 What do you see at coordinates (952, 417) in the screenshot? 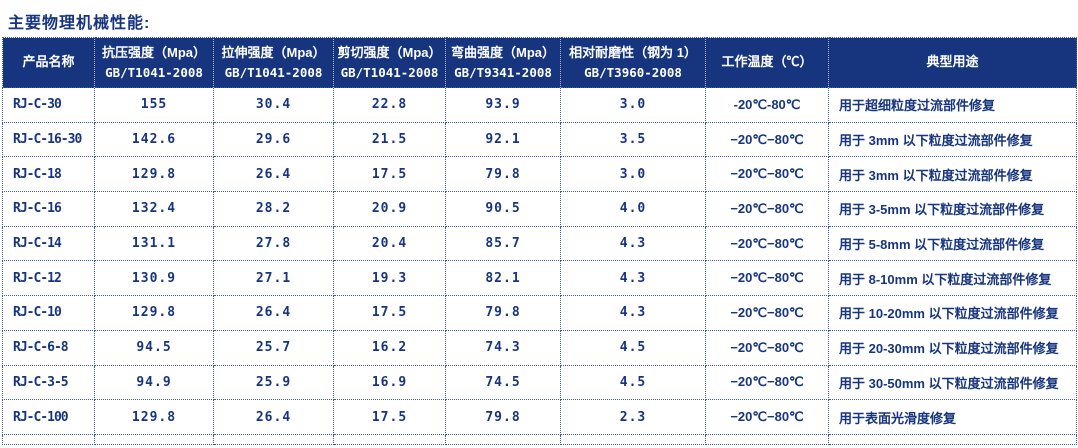
I see `cell-typical-use: 用于表面光滑度修复` at bounding box center [952, 417].